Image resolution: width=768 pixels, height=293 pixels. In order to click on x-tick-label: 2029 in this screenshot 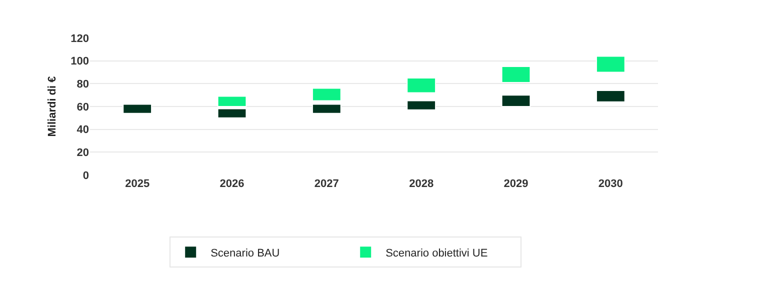, I will do `click(516, 184)`.